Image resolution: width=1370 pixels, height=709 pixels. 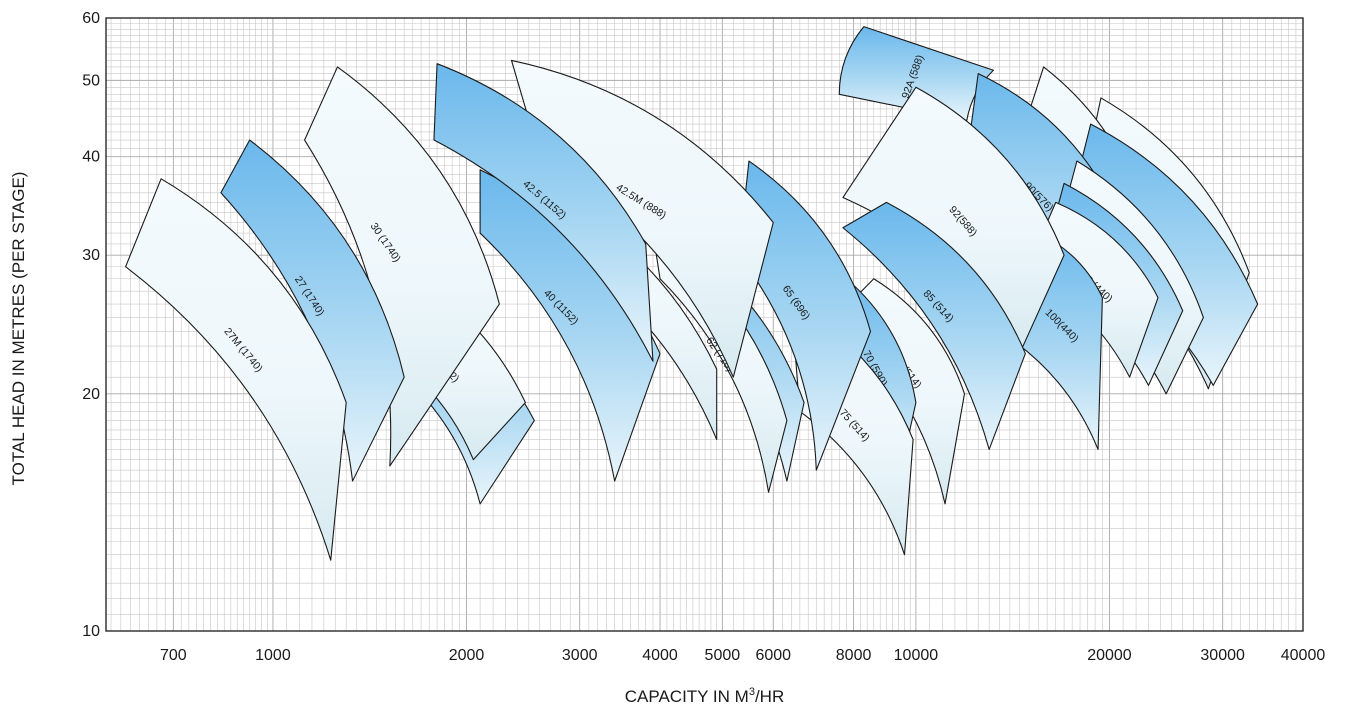 I want to click on x-tick-label: 2000, so click(x=467, y=655).